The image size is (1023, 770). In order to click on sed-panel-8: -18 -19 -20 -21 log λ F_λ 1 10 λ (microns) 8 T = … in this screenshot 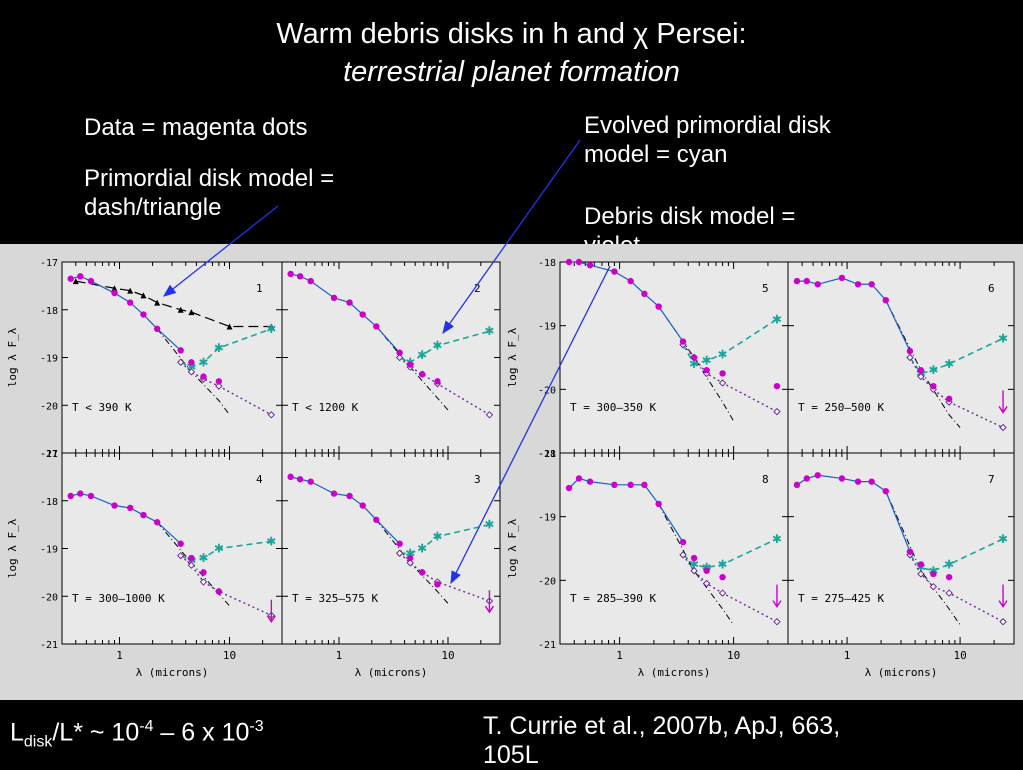, I will do `click(647, 564)`.